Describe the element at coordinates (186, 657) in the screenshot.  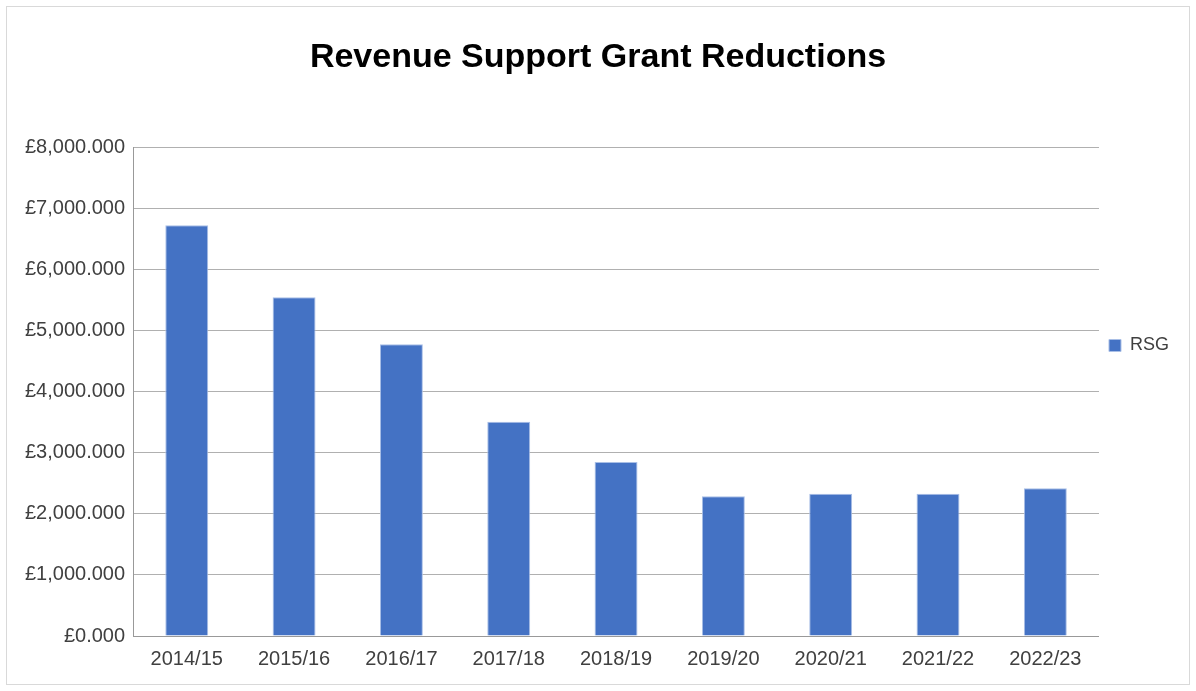
I see `x-tick-label: 2014/15` at that location.